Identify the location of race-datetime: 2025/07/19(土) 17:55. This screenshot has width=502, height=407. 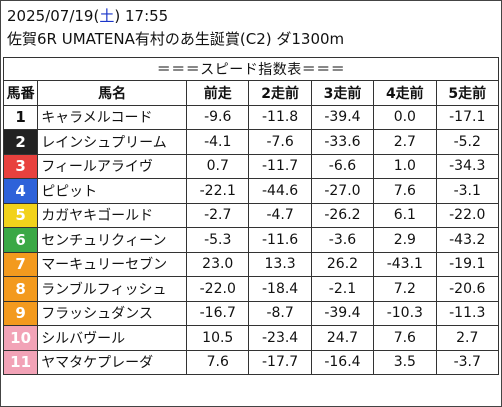
(87, 16).